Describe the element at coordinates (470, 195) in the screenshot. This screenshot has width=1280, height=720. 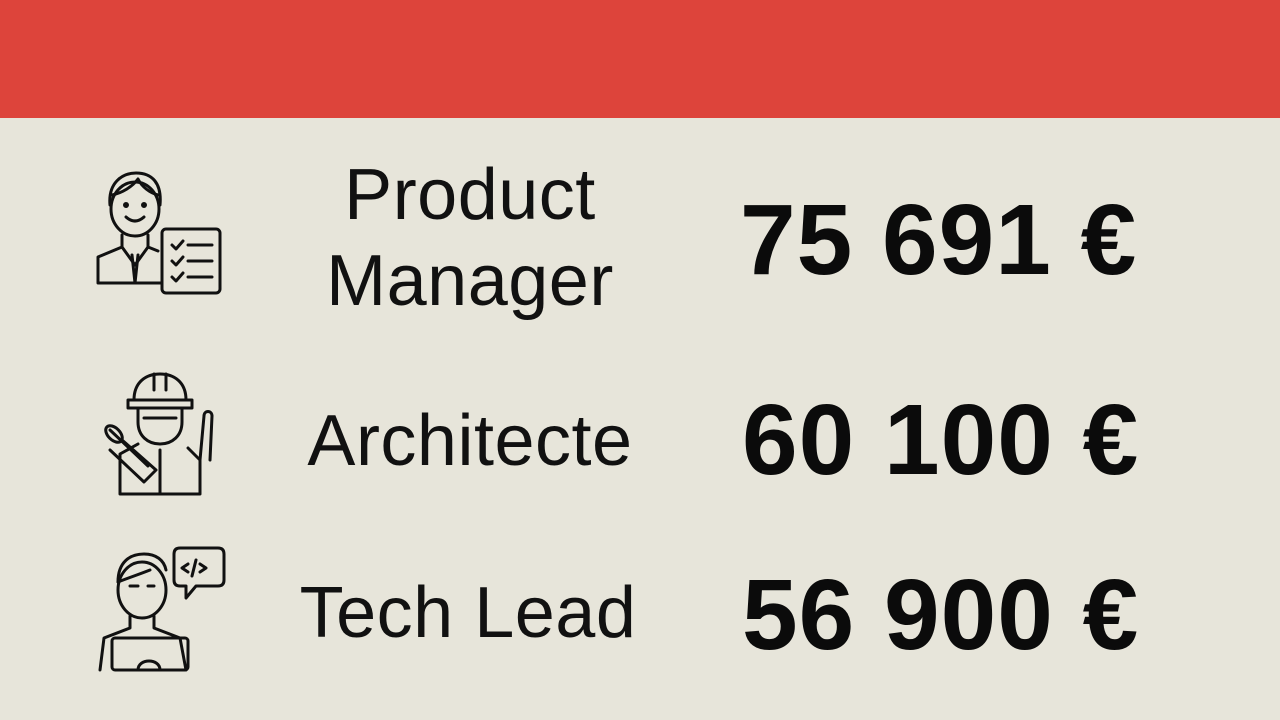
I see `job-title-line-1: Product` at that location.